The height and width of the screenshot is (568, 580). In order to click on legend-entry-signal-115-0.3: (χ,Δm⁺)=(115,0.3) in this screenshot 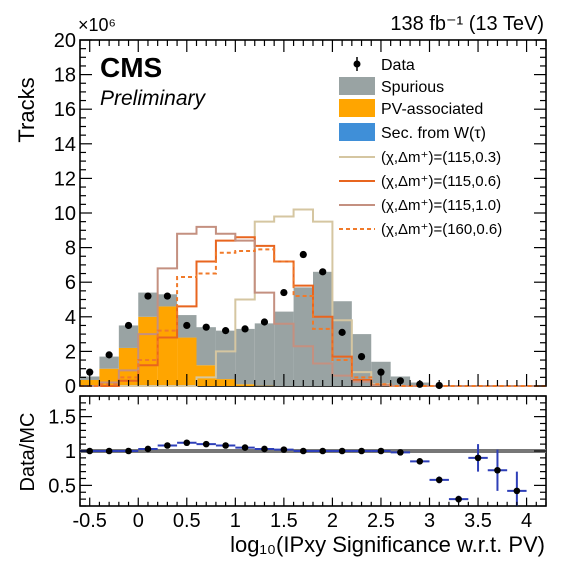, I will do `click(420, 157)`.